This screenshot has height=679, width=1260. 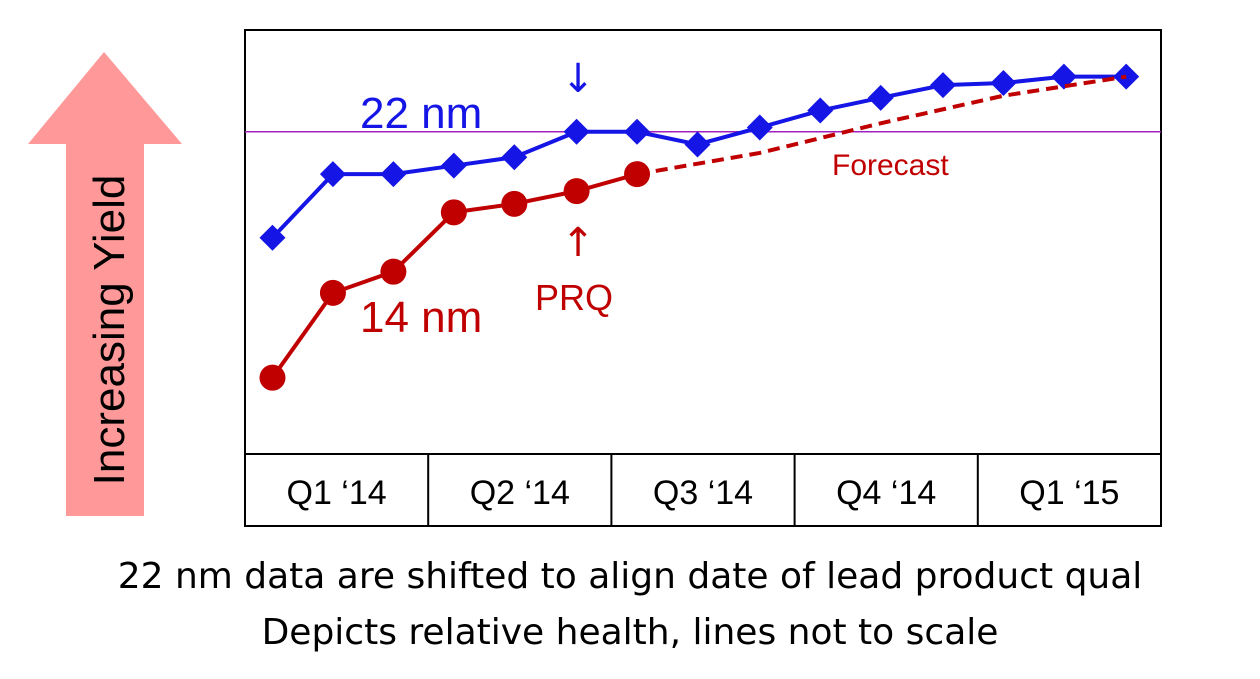 I want to click on category-label: Q4 ‘14, so click(x=886, y=493).